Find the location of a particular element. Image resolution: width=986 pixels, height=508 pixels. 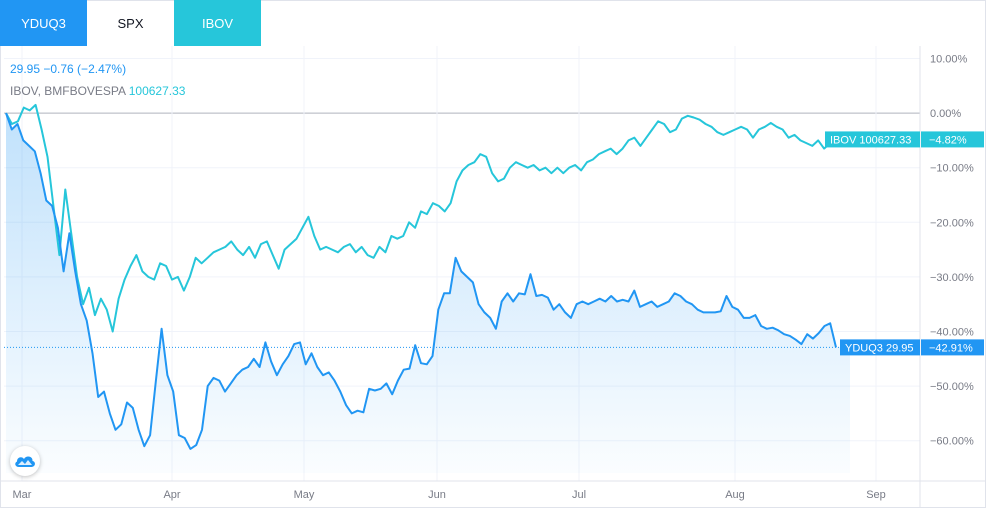

y-tick-label: −20.00% is located at coordinates (952, 223).